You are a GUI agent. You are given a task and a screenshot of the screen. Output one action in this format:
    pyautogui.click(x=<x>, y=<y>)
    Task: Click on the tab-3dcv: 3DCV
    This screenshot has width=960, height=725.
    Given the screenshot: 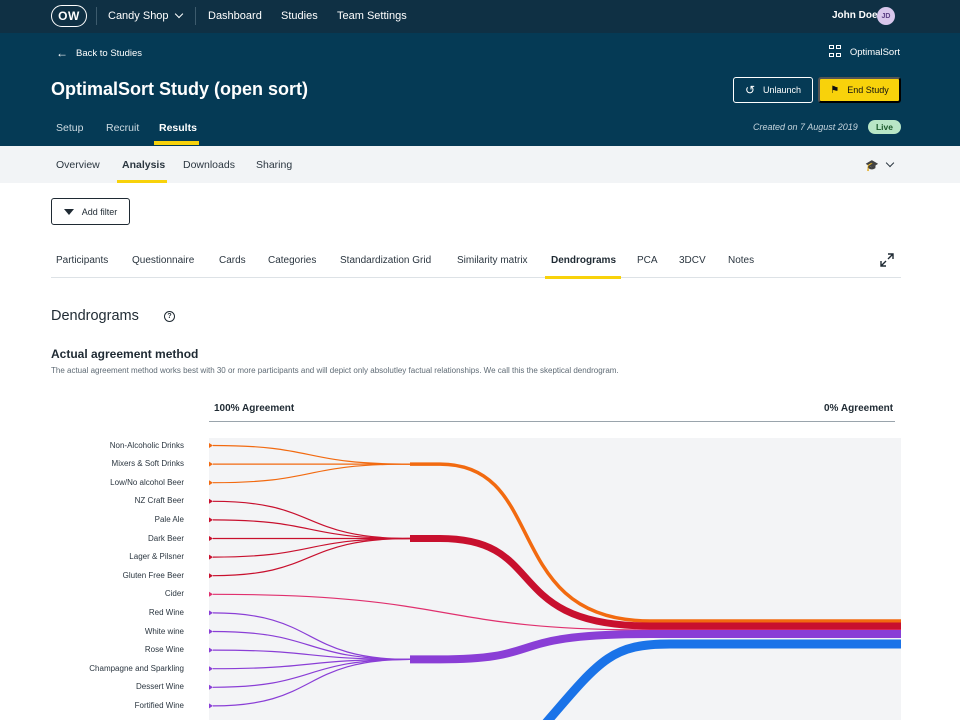 What is the action you would take?
    pyautogui.click(x=692, y=260)
    